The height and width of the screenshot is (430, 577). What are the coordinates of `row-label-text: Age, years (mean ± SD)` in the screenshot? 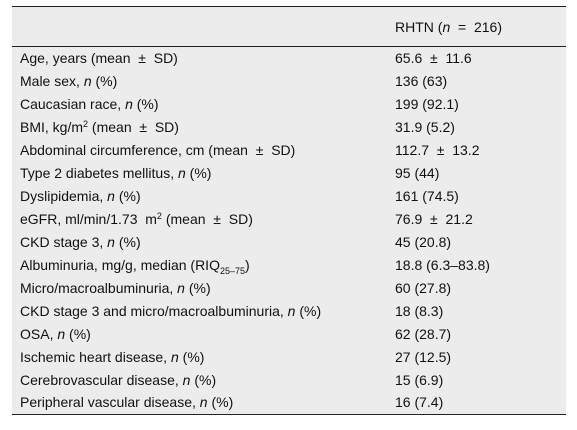 It's located at (99, 57).